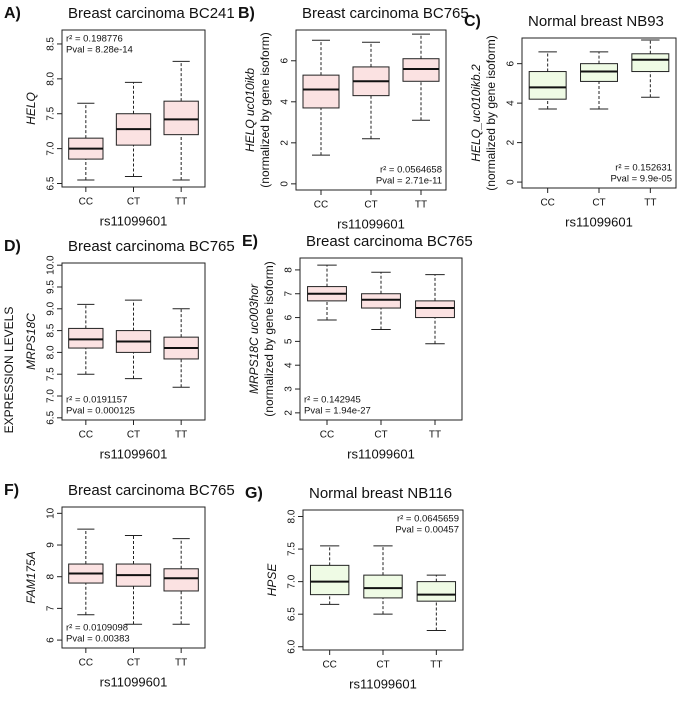 The image size is (700, 703). Describe the element at coordinates (12, 246) in the screenshot. I see `panel-letter: D)` at that location.